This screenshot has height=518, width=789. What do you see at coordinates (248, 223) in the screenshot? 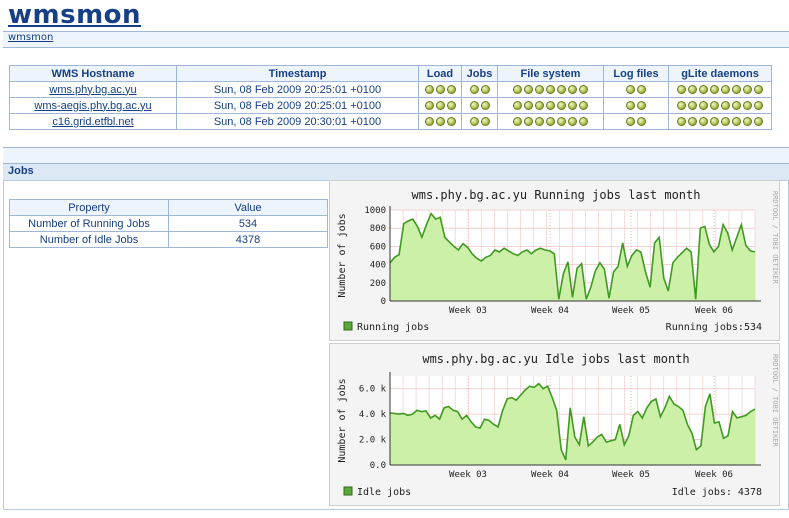
I see `value-running-jobs: 534` at bounding box center [248, 223].